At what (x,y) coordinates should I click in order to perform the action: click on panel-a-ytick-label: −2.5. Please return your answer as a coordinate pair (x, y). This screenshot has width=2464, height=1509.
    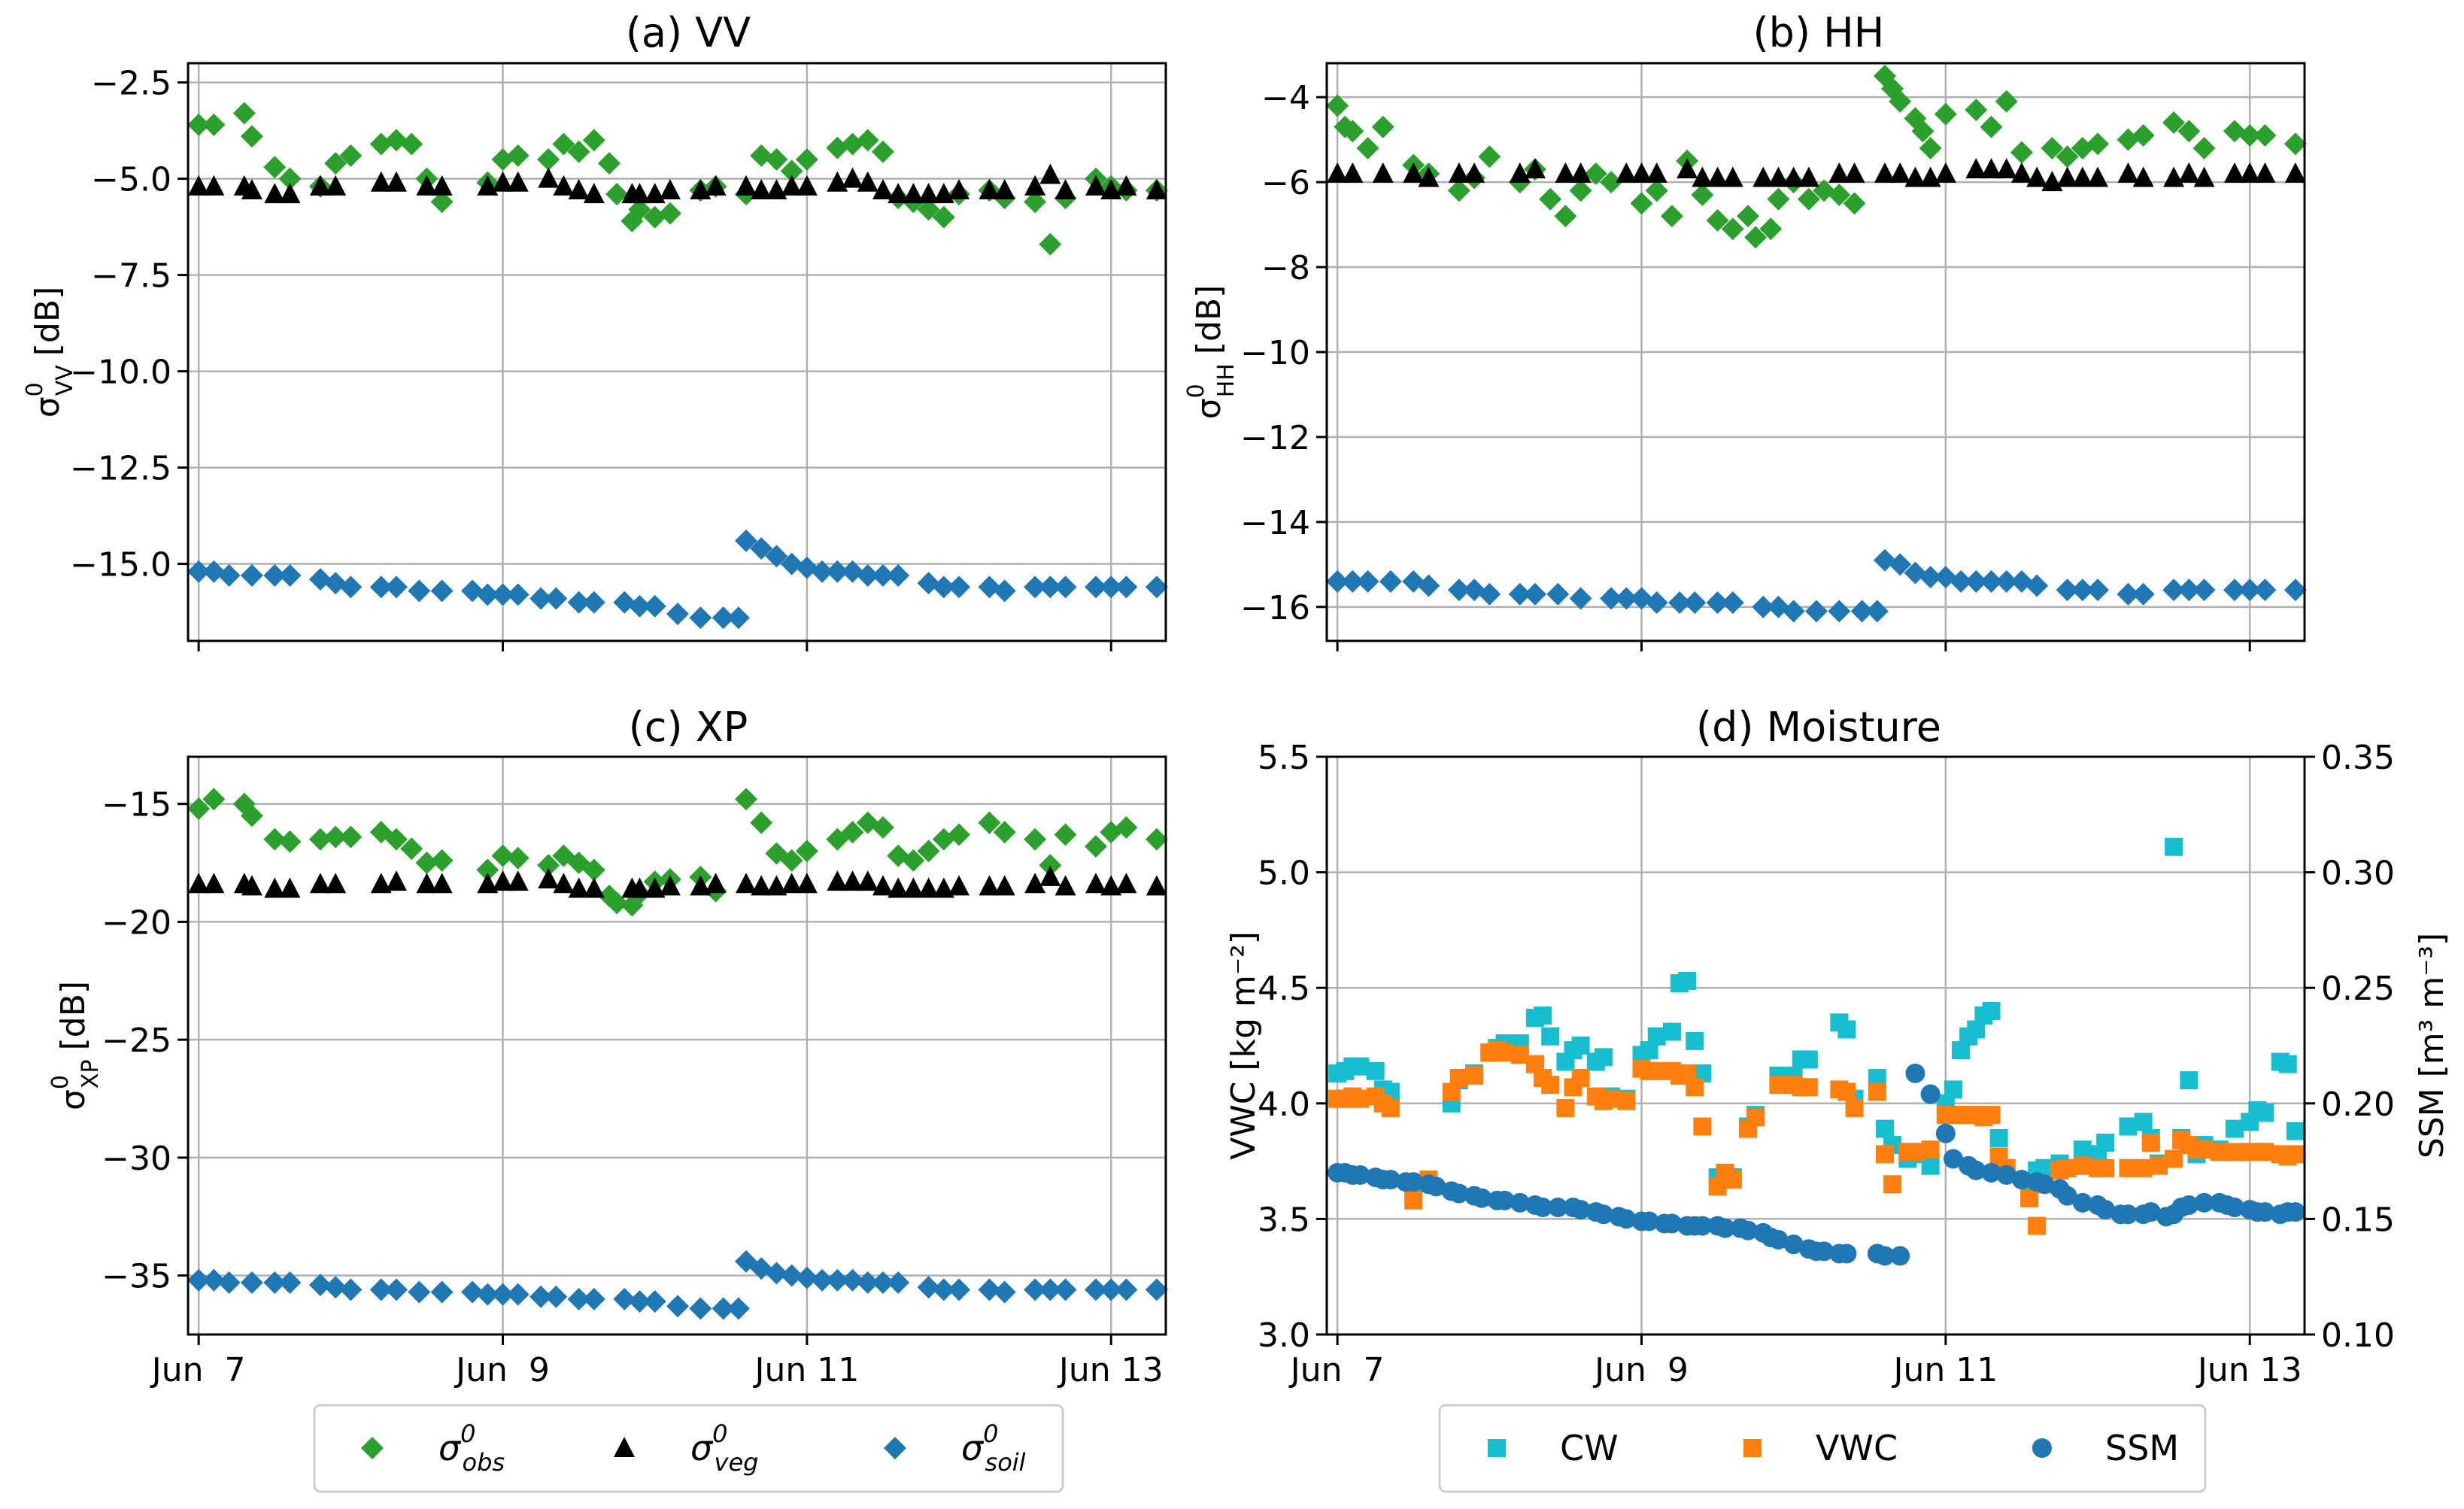
    Looking at the image, I should click on (131, 84).